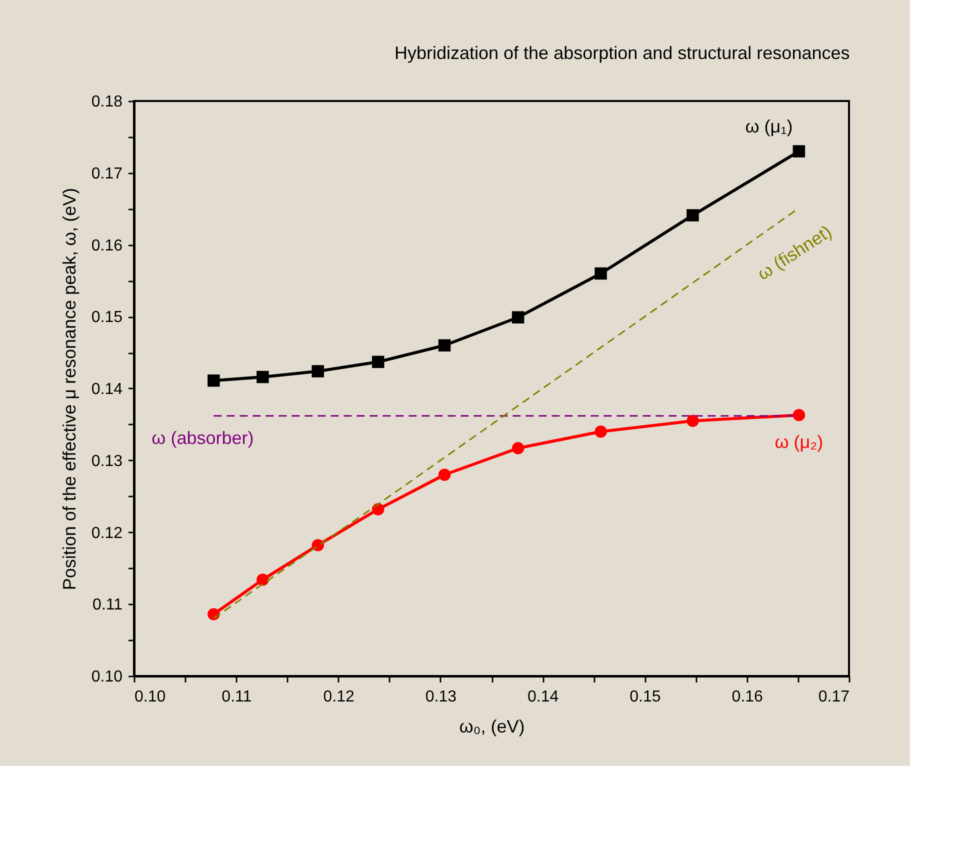 This screenshot has width=977, height=849. I want to click on series-label: ω (μ₁), so click(769, 126).